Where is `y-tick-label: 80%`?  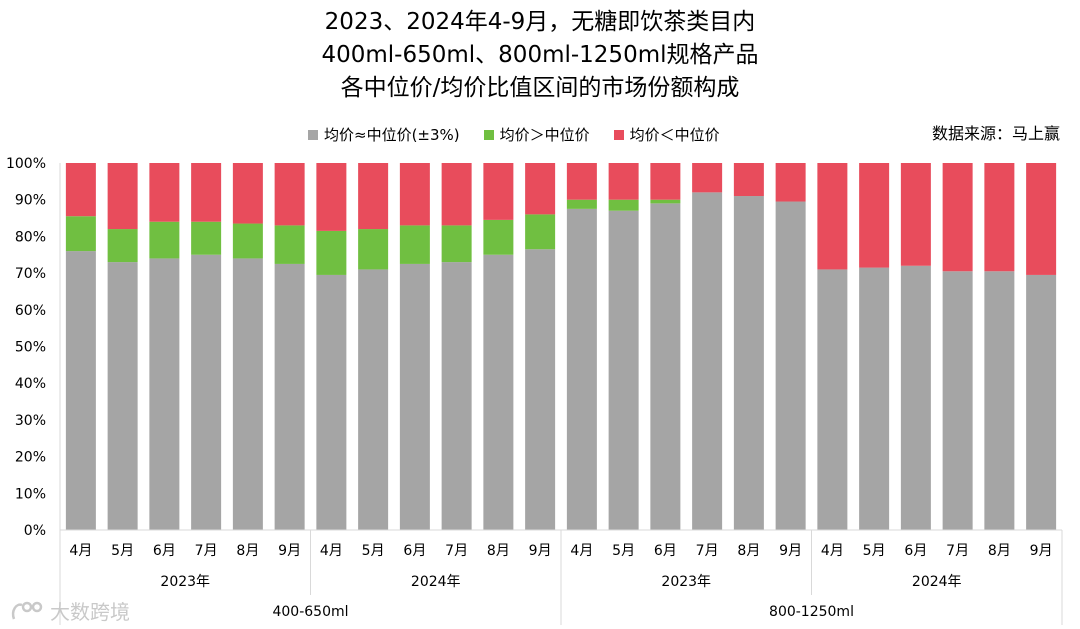
y-tick-label: 80% is located at coordinates (30, 237).